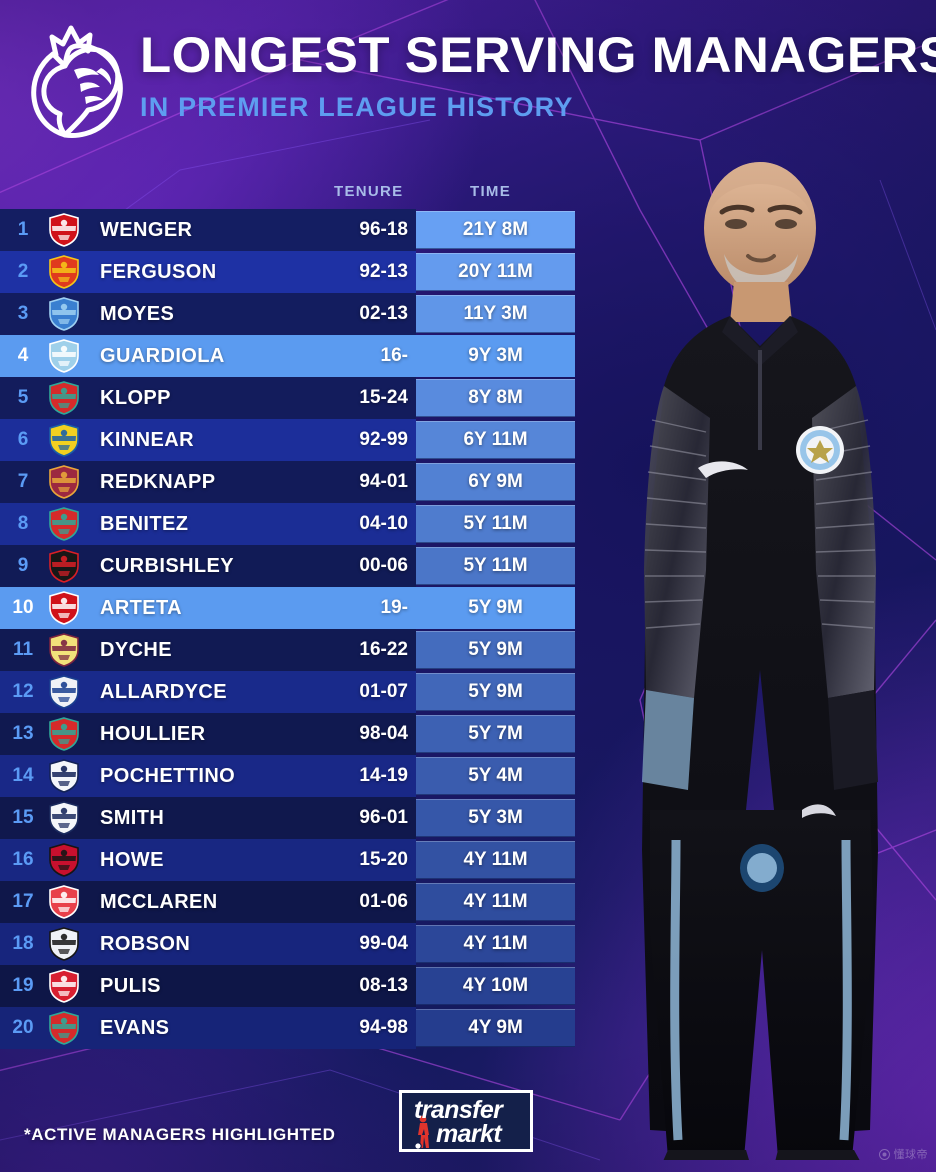 The width and height of the screenshot is (936, 1172). I want to click on table-row: 18 ROBSON 99-04 4Y 11M, so click(287, 944).